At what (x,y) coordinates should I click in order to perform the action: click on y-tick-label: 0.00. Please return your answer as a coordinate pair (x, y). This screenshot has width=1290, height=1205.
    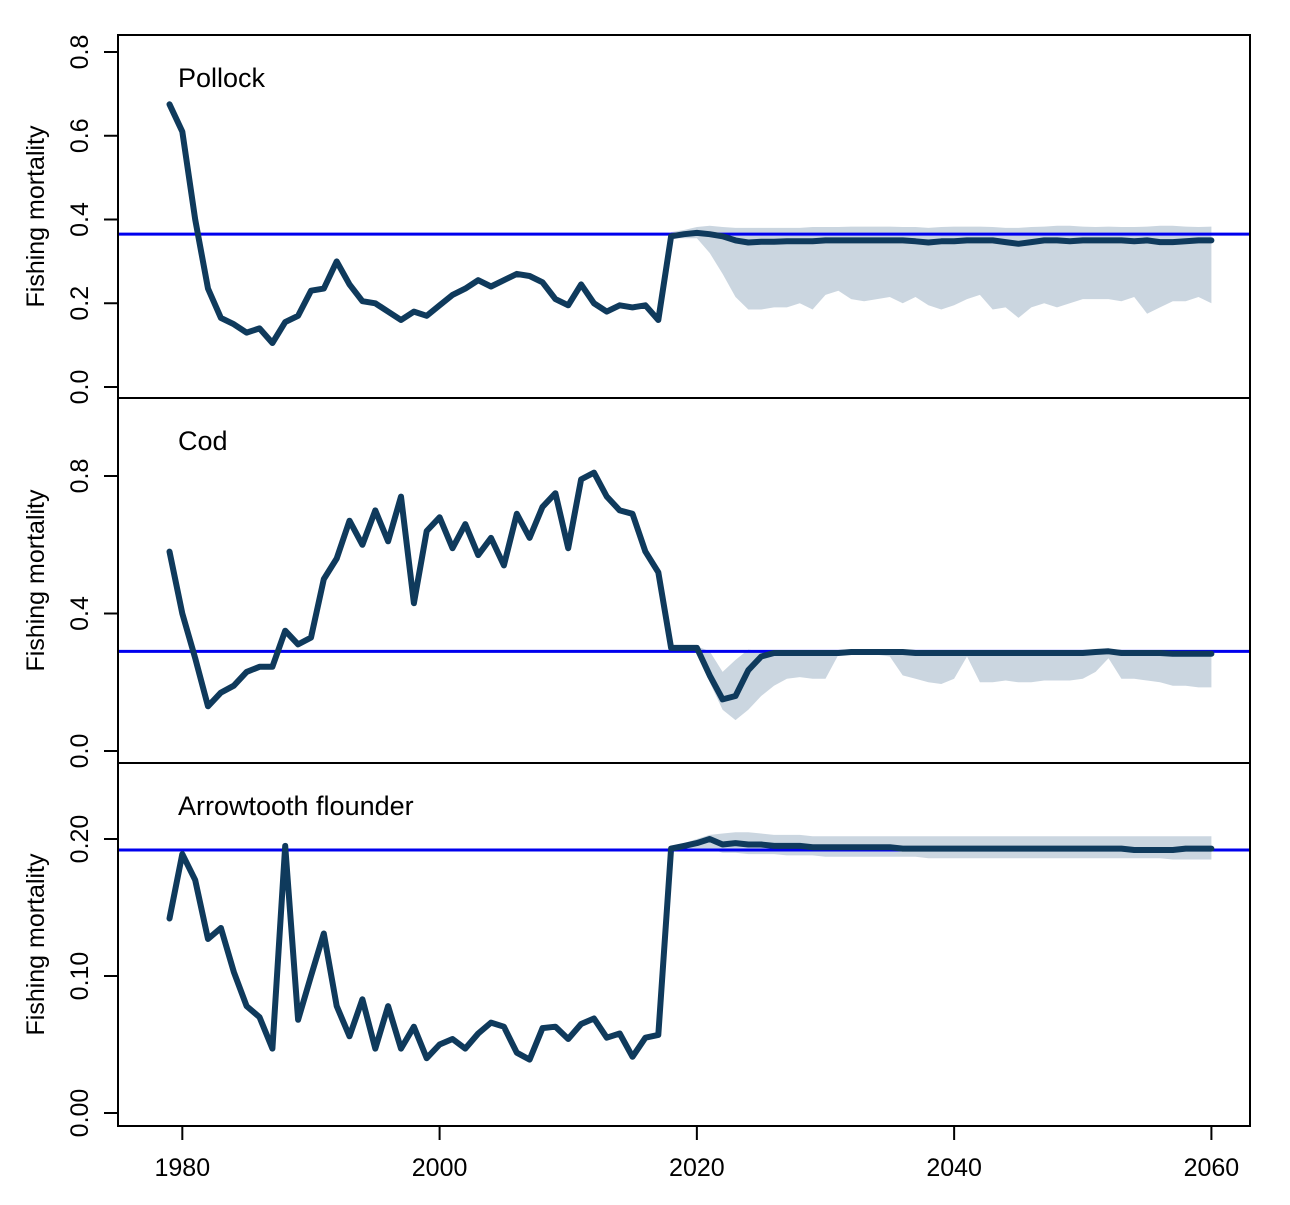
    Looking at the image, I should click on (80, 1113).